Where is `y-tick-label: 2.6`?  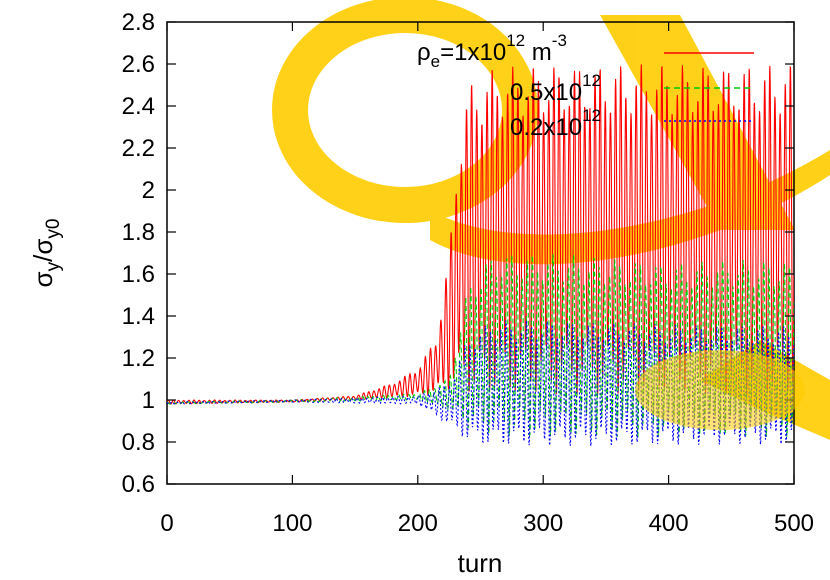 y-tick-label: 2.6 is located at coordinates (138, 64).